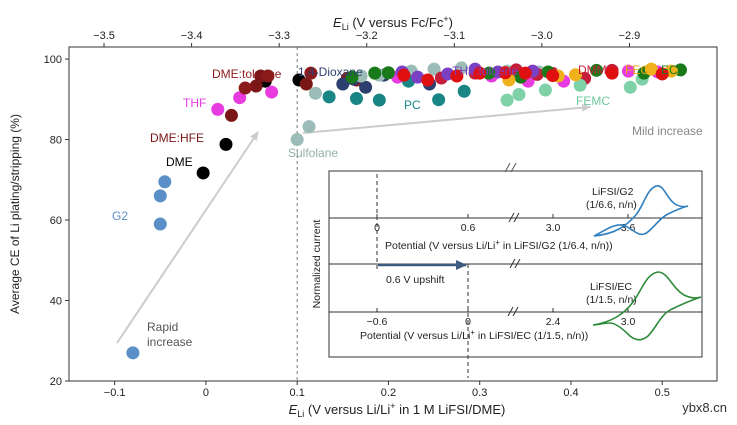 This screenshot has height=425, width=737. Describe the element at coordinates (553, 322) in the screenshot. I see `inset-bottom-tick-label: 2.4` at that location.